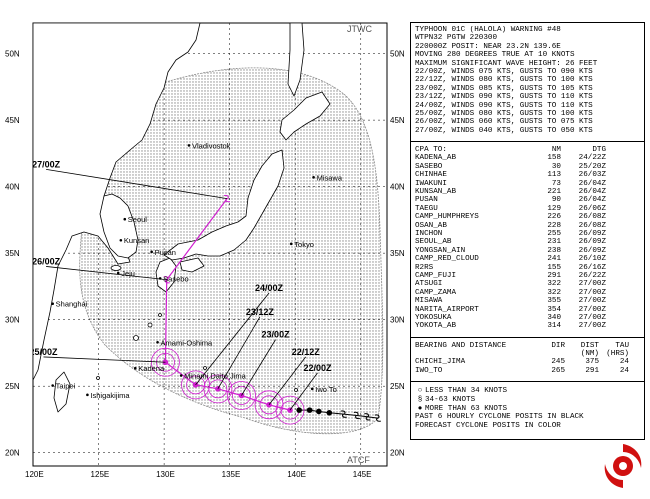 This screenshot has height=499, width=650. What do you see at coordinates (510, 208) in the screenshot?
I see `cpa-row: TAEGU 129 26/06Z` at bounding box center [510, 208].